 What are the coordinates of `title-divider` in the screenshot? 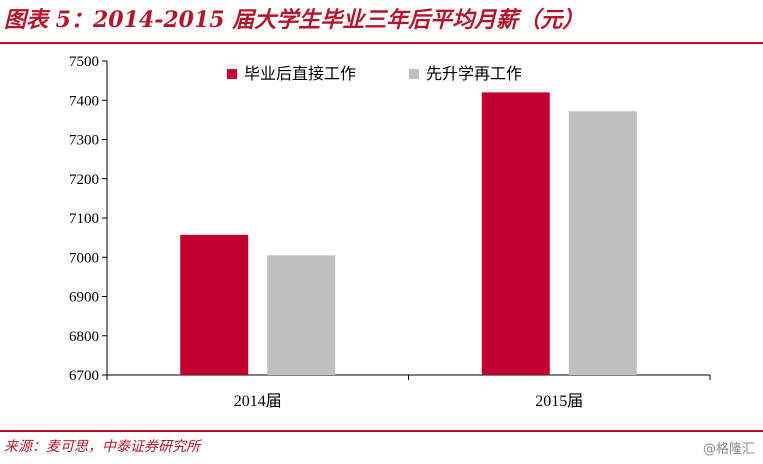 It's located at (381, 43).